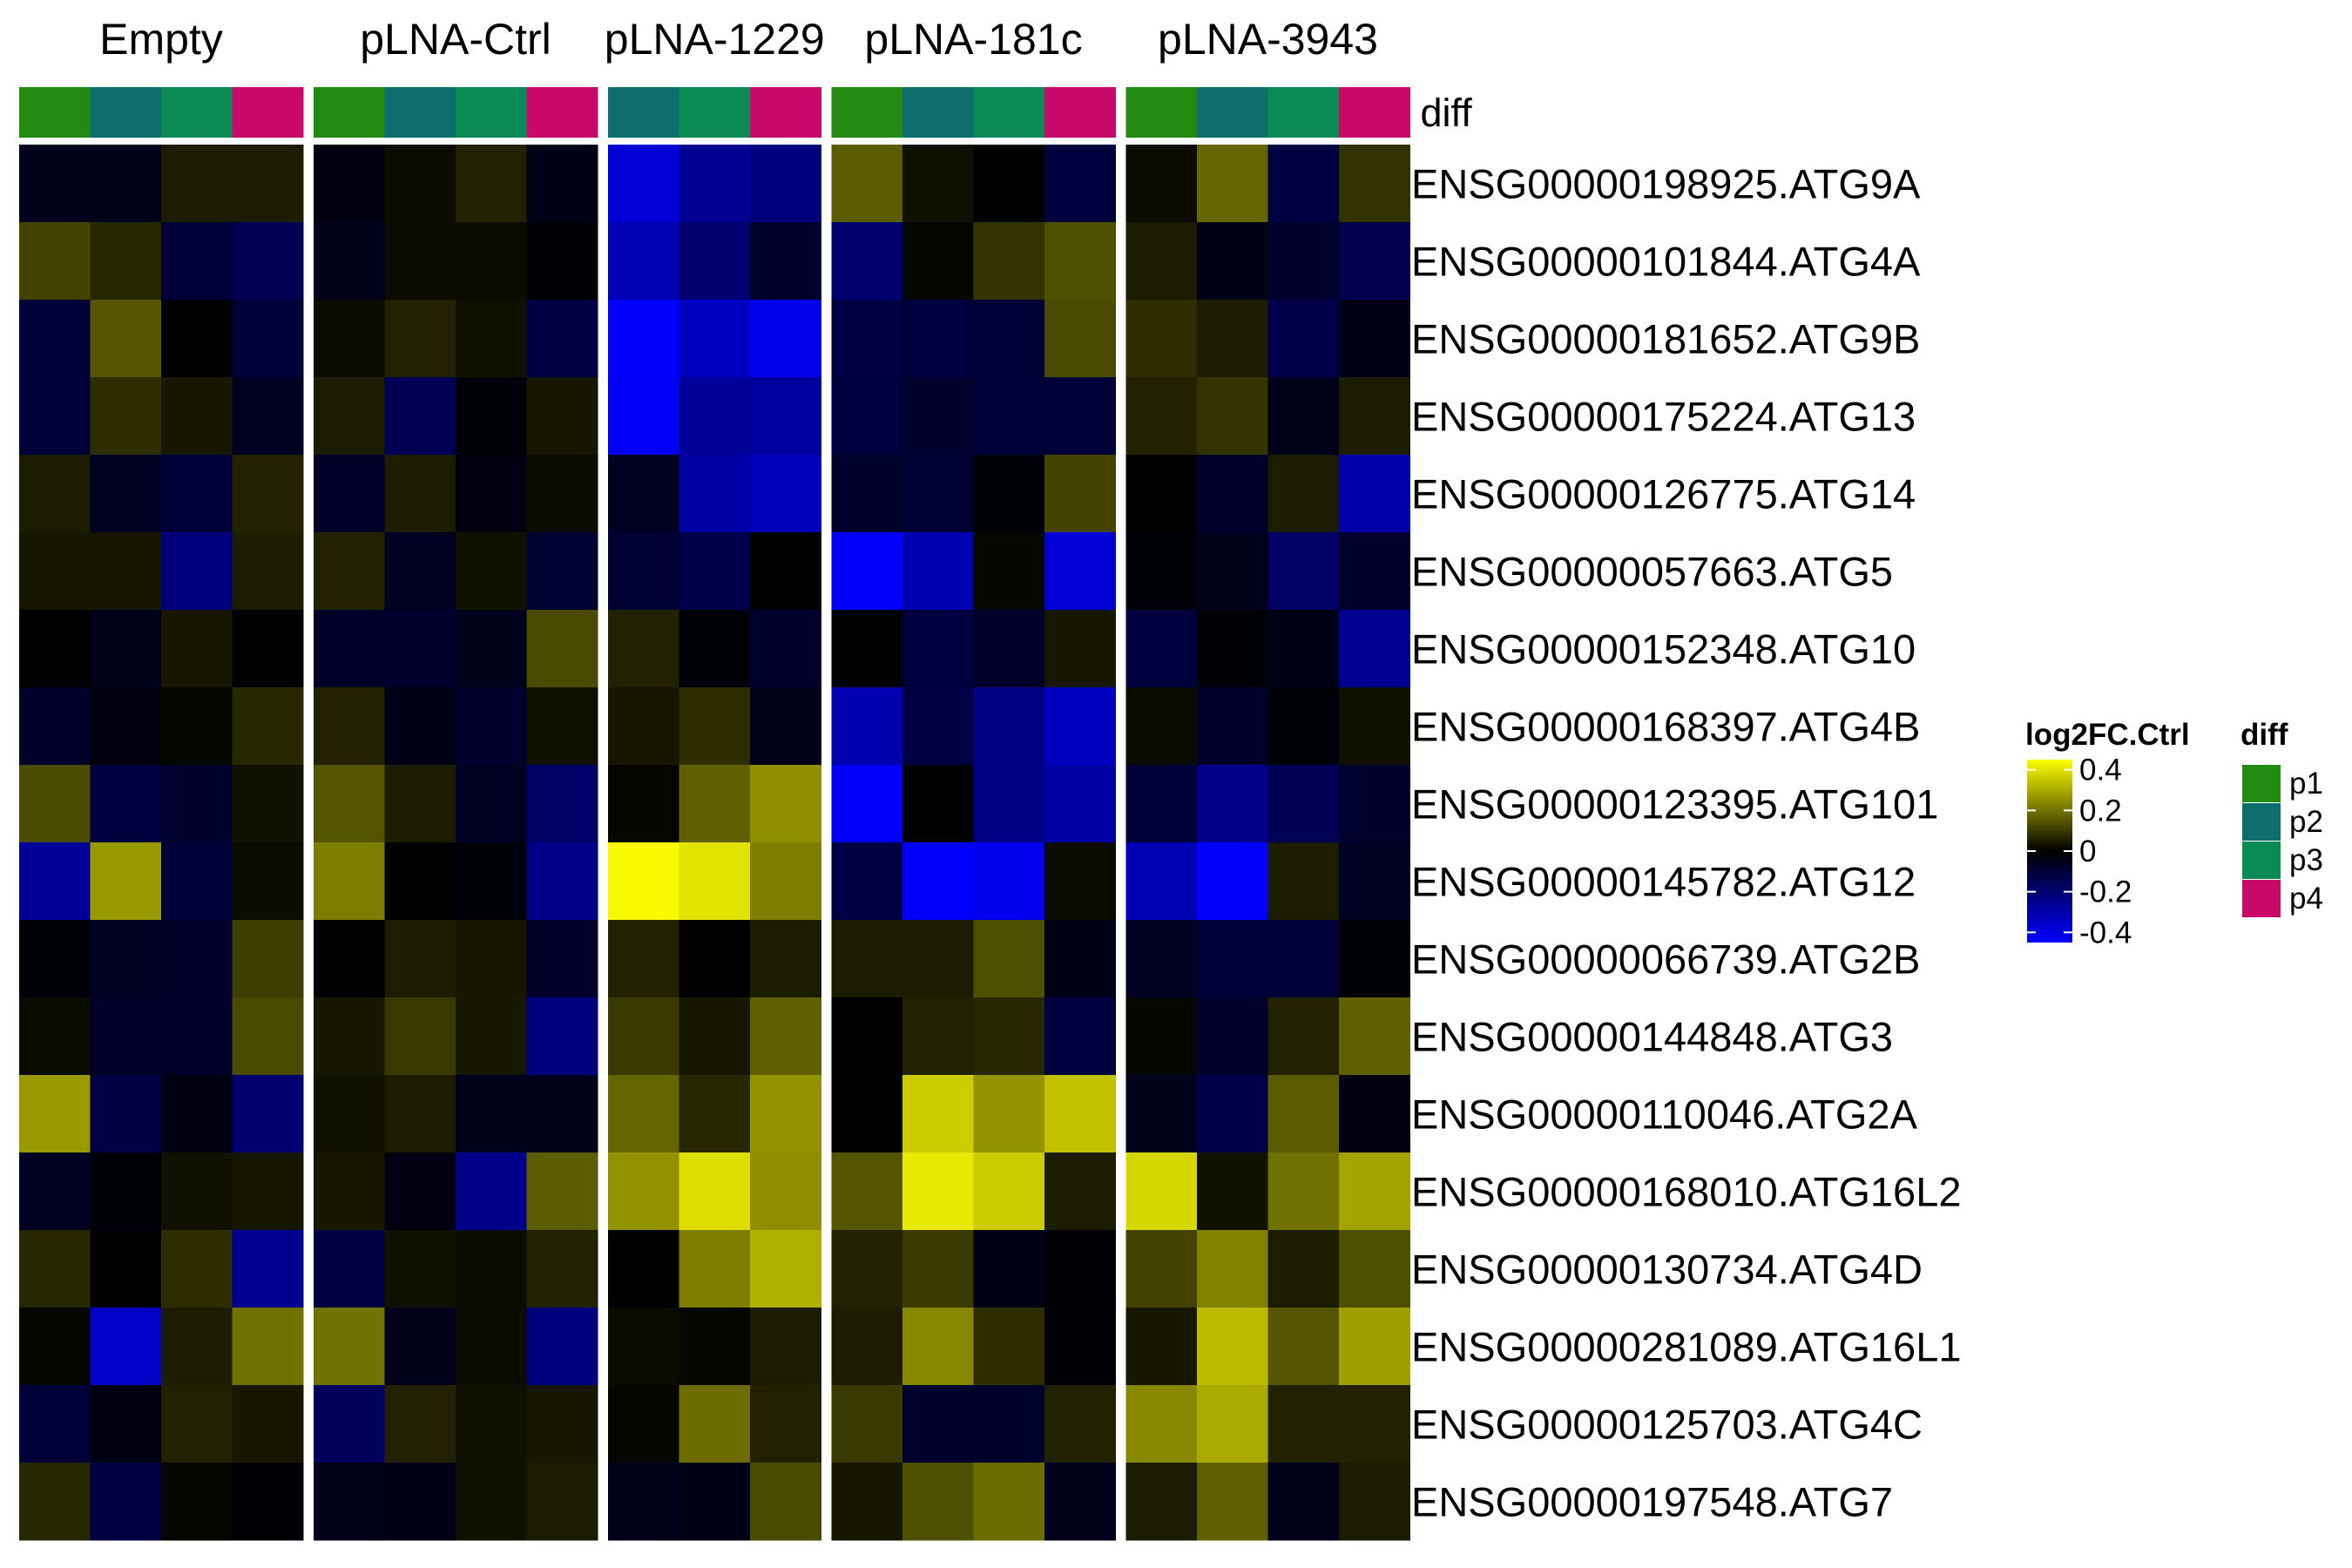 This screenshot has height=1568, width=2352. What do you see at coordinates (1667, 1270) in the screenshot?
I see `row-label: ENSG00000130734.ATG4D` at bounding box center [1667, 1270].